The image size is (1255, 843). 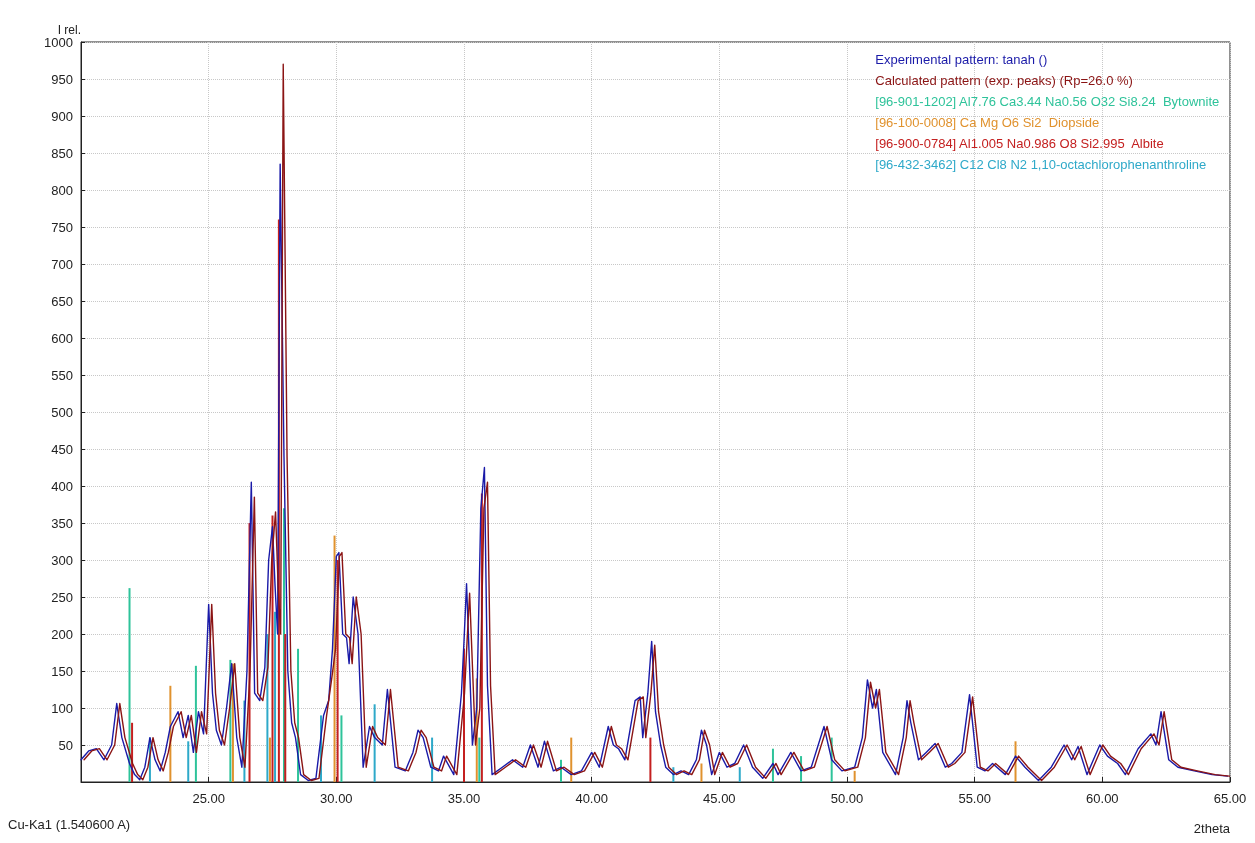 What do you see at coordinates (208, 798) in the screenshot?
I see `x-tick-label: 25.00` at bounding box center [208, 798].